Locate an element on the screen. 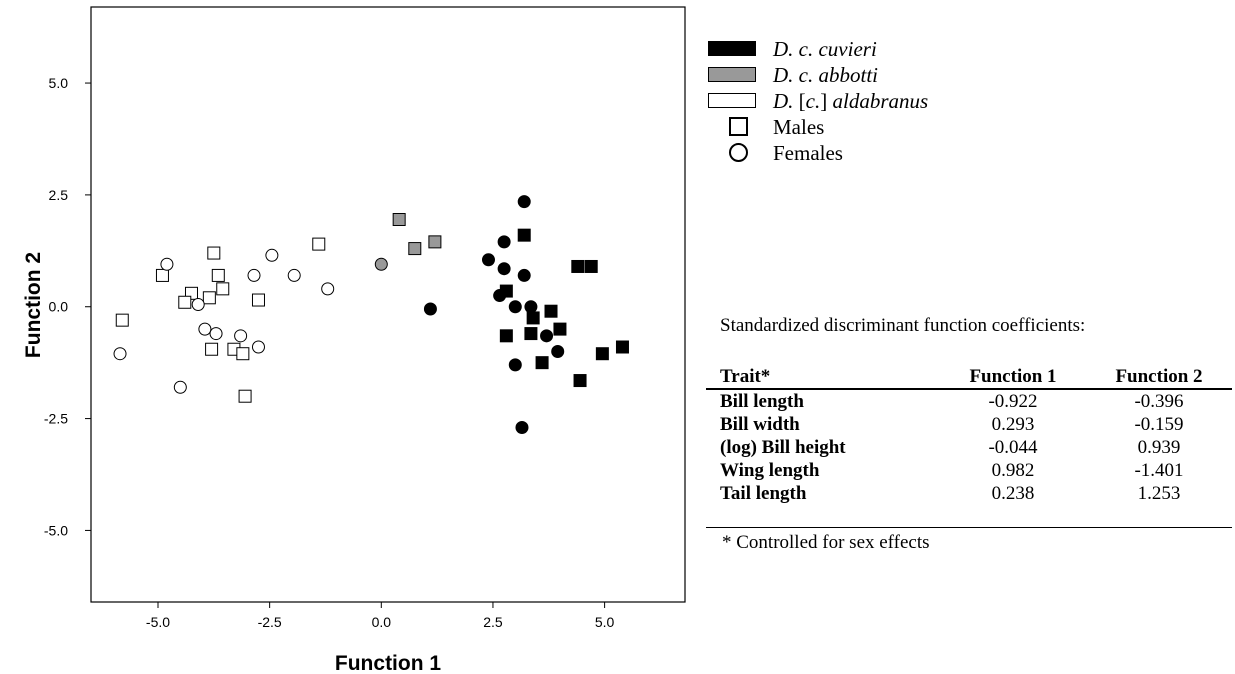  circle-marker-icon is located at coordinates (738, 152).